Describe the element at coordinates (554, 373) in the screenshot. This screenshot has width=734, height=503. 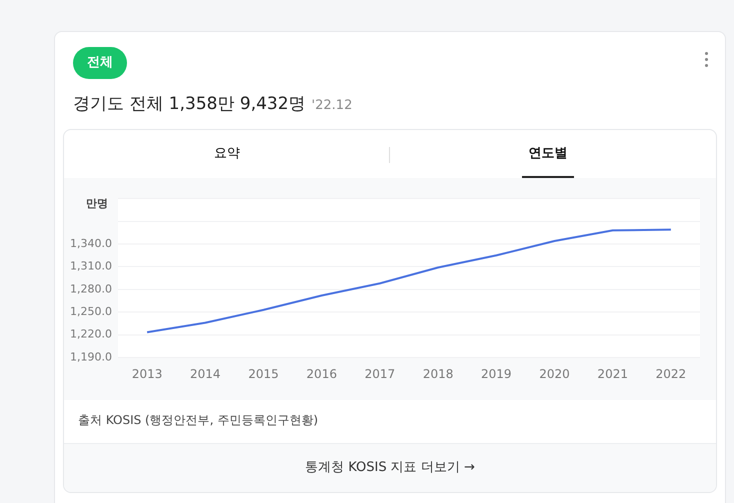
I see `x-tick-label: 2020` at that location.